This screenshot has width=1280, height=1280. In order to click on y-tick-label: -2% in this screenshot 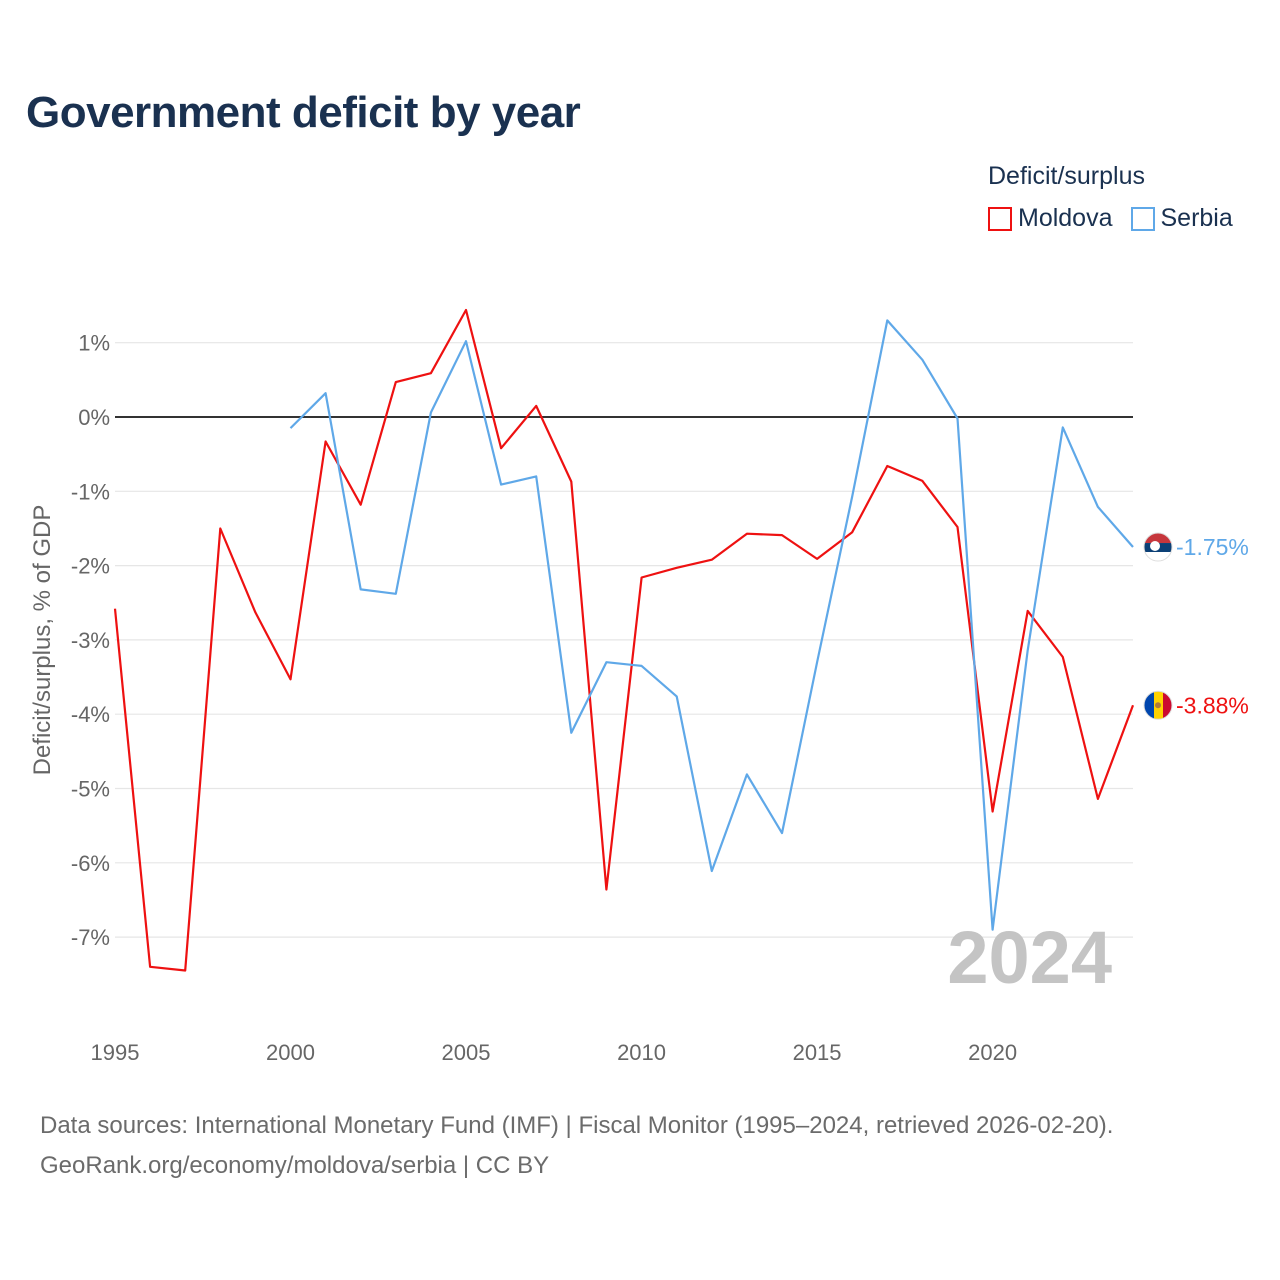, I will do `click(90, 566)`.